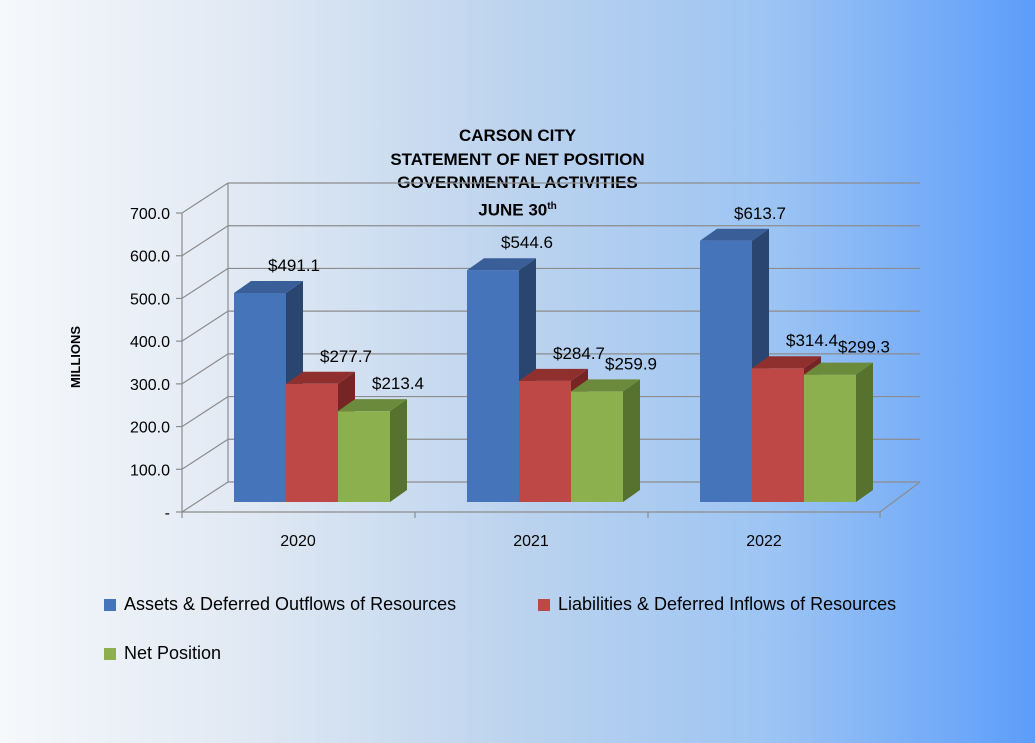 Image resolution: width=1035 pixels, height=743 pixels. I want to click on y-tick-label: 600.0, so click(150, 257).